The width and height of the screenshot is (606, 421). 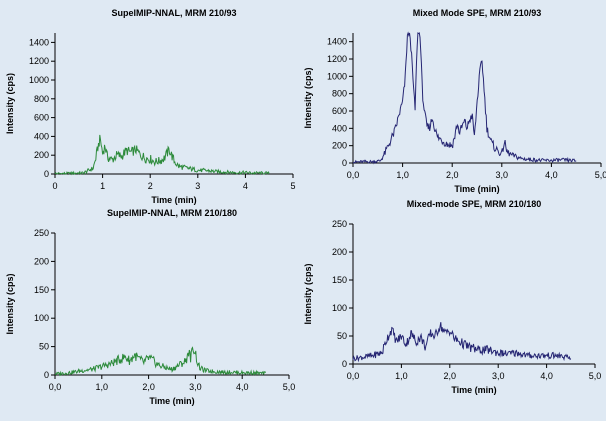 I want to click on x-tick-label: 2, so click(x=150, y=186).